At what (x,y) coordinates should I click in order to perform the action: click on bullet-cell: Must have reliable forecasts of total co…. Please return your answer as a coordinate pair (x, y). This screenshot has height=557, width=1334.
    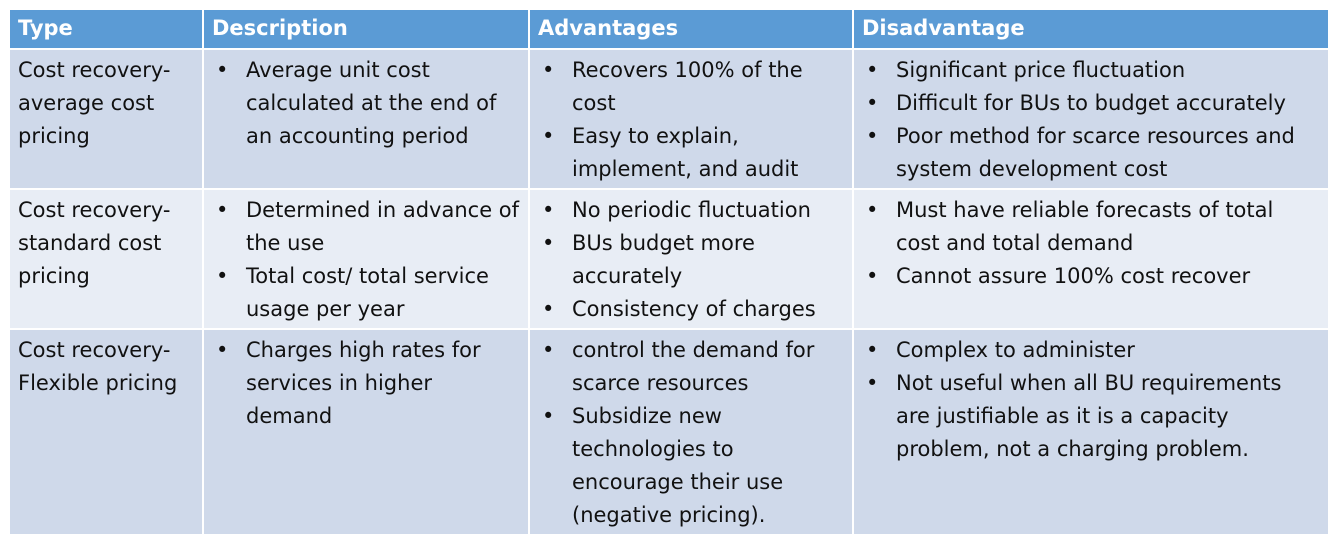
    Looking at the image, I should click on (1091, 259).